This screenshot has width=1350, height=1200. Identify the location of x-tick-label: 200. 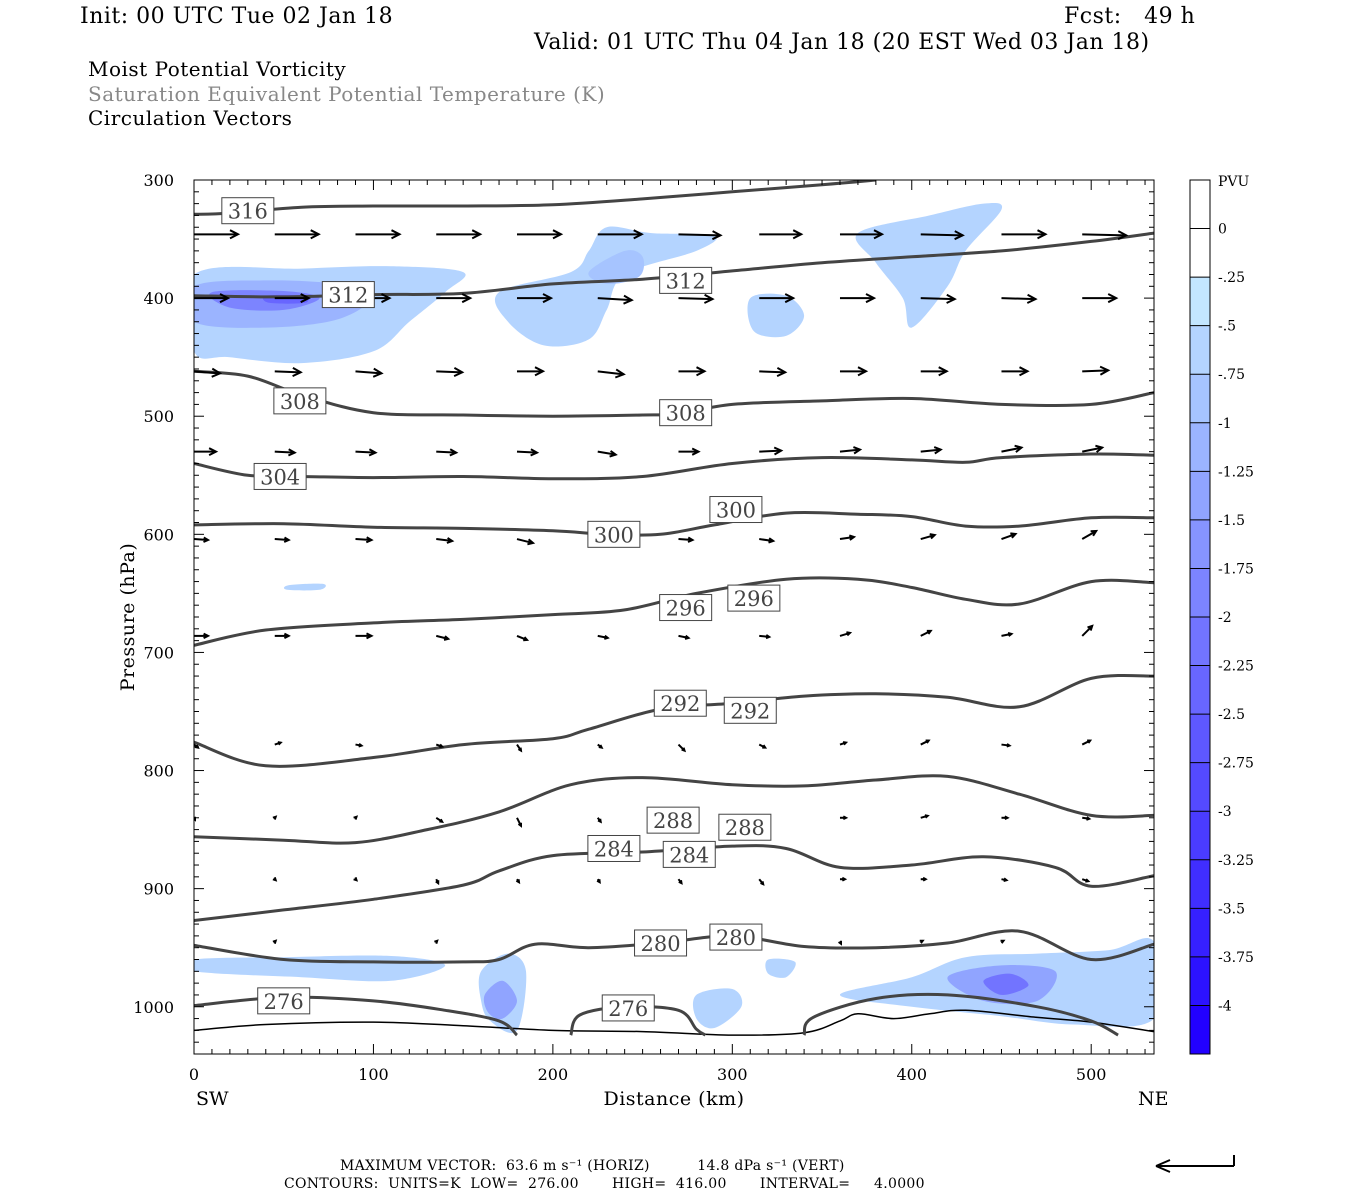
(553, 1074).